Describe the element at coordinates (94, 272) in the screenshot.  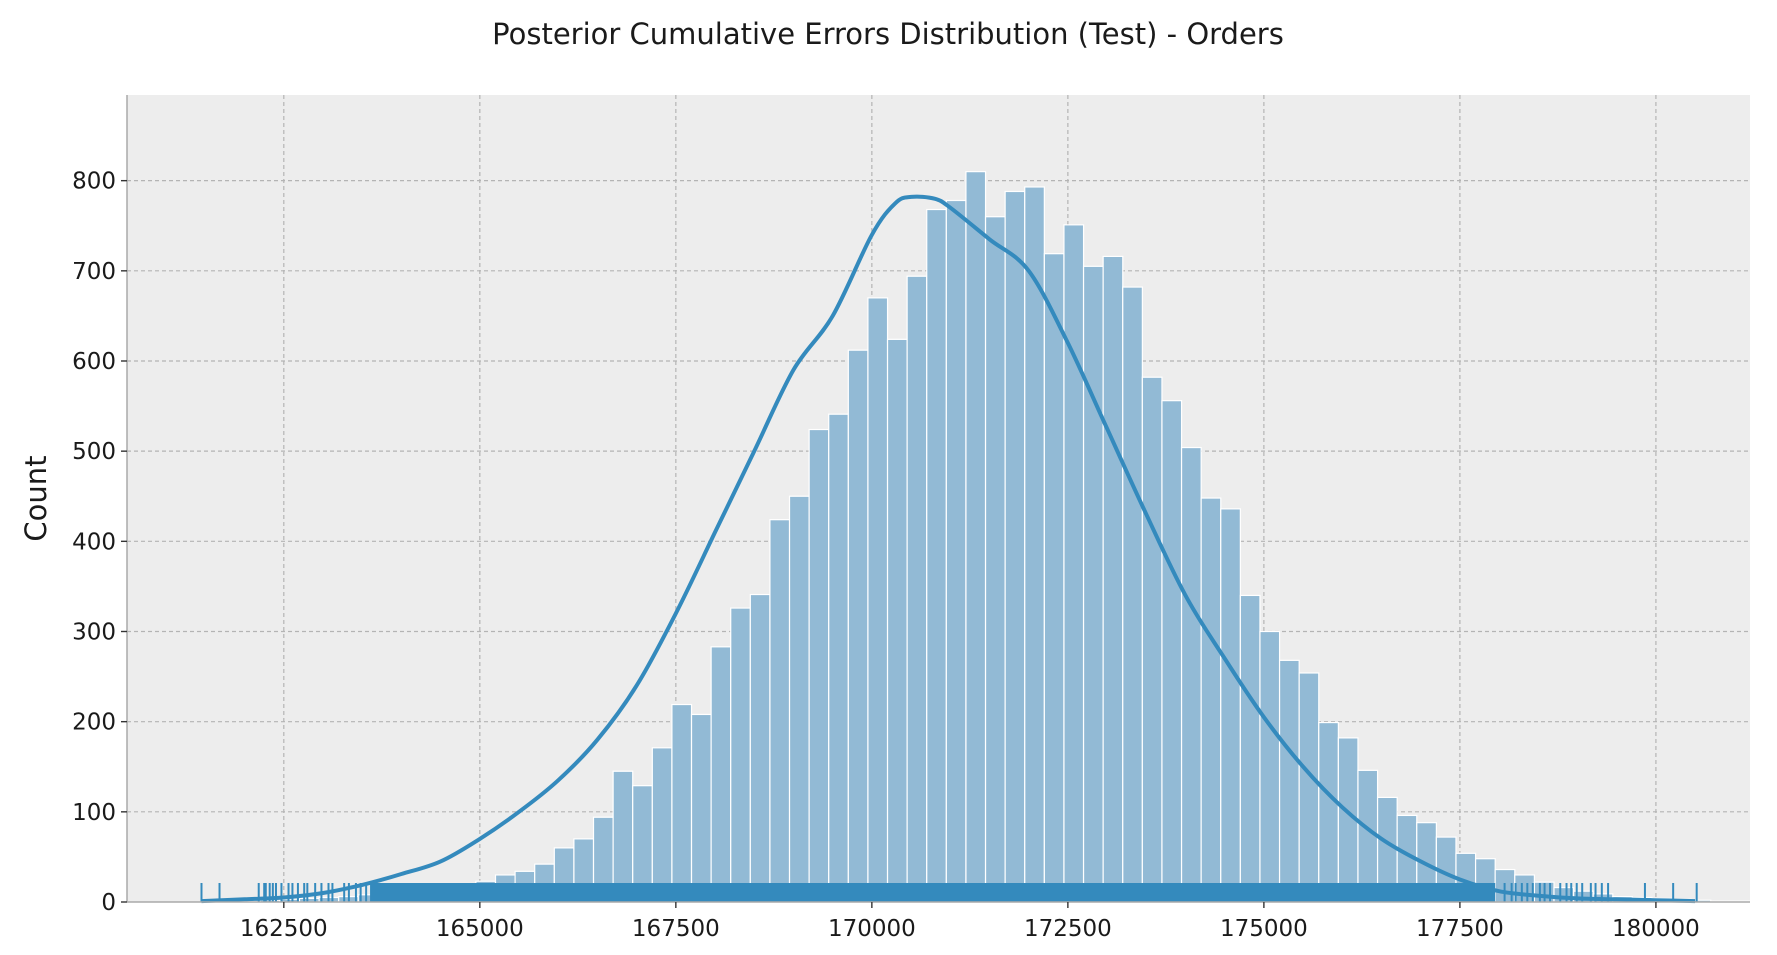
I see `y-tick-label: 700` at that location.